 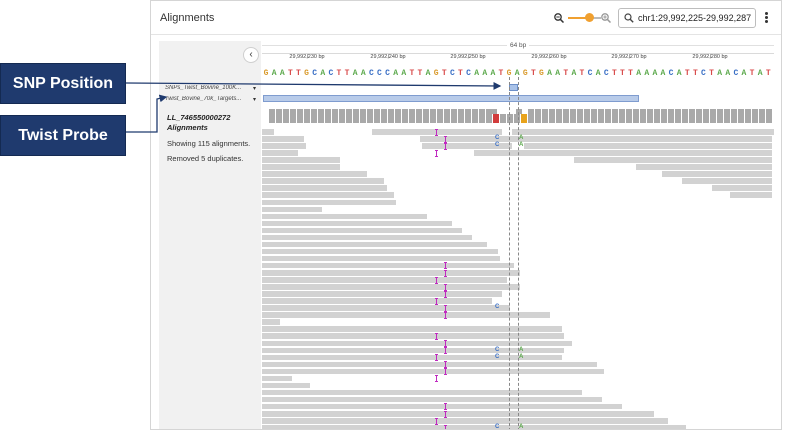 I want to click on ruler-tick-label: 29,992,230 bp, so click(x=307, y=57).